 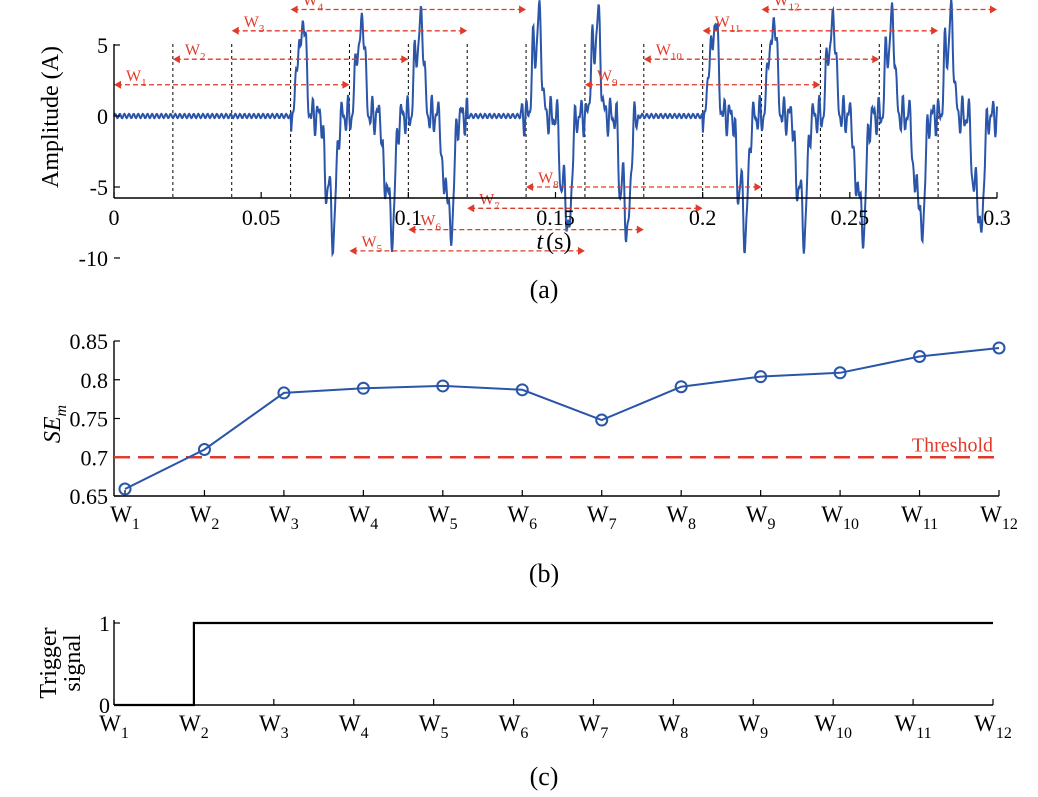 What do you see at coordinates (261, 217) in the screenshot?
I see `panel-a-x-tick-label-1: 0.05` at bounding box center [261, 217].